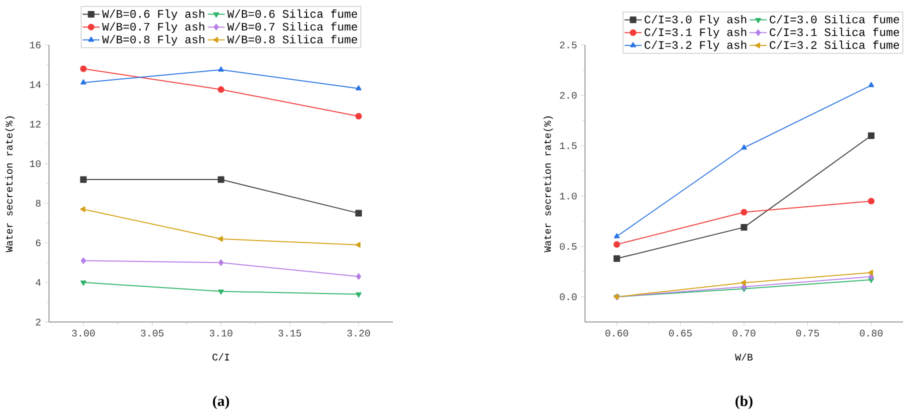 Image resolution: width=915 pixels, height=417 pixels. What do you see at coordinates (38, 203) in the screenshot?
I see `y-tick-label: 8` at bounding box center [38, 203].